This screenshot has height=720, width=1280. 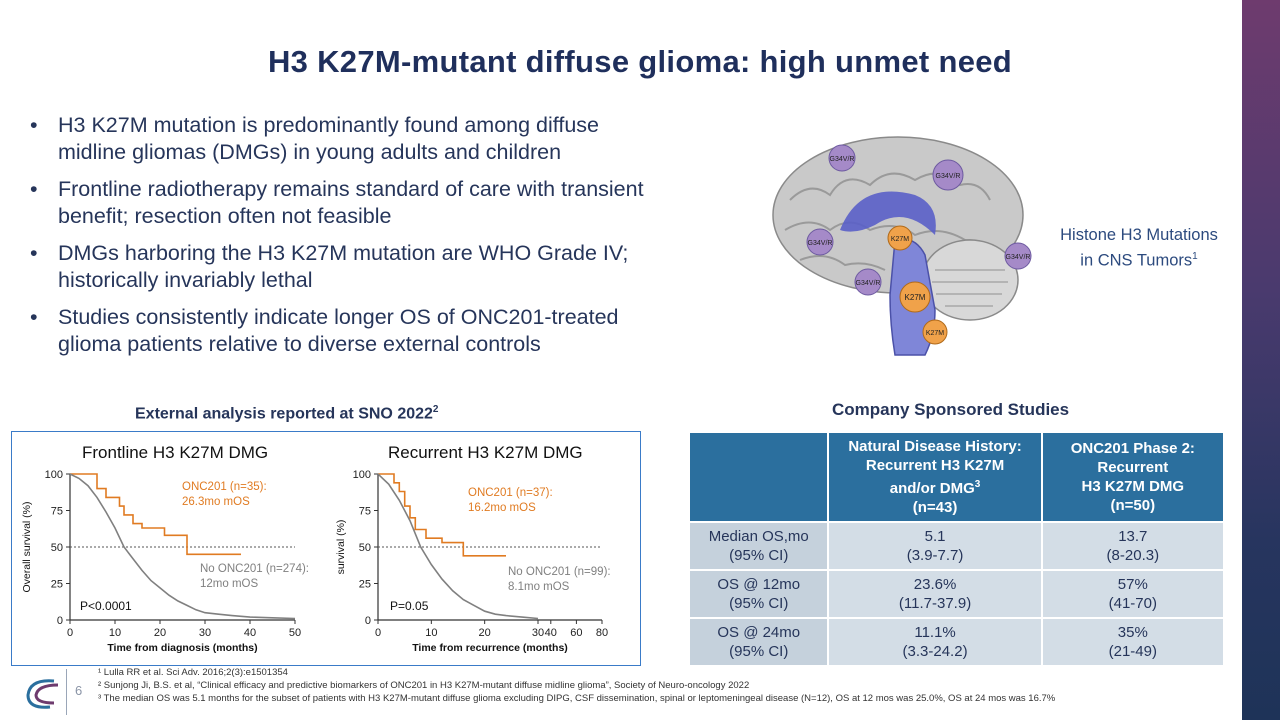 I want to click on bullet-text-line2: historically invariably lethal, so click(x=185, y=280).